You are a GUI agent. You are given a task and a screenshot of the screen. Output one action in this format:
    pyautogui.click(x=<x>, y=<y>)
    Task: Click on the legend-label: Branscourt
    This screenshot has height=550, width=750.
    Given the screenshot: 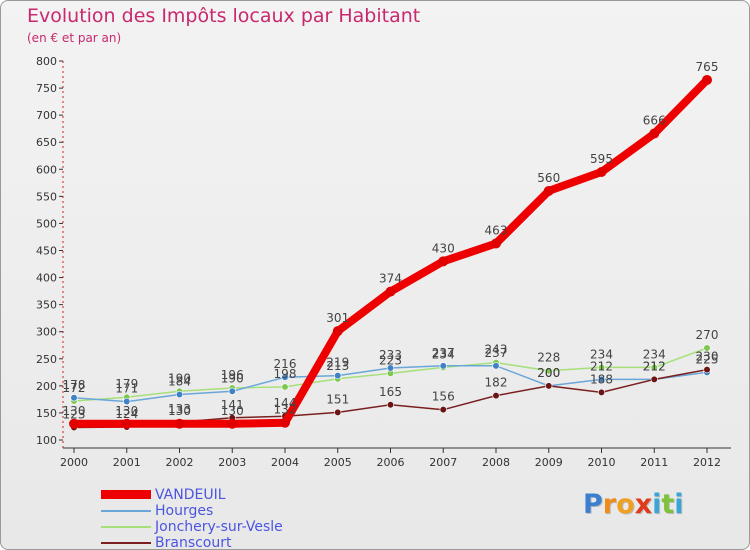 What is the action you would take?
    pyautogui.click(x=193, y=542)
    